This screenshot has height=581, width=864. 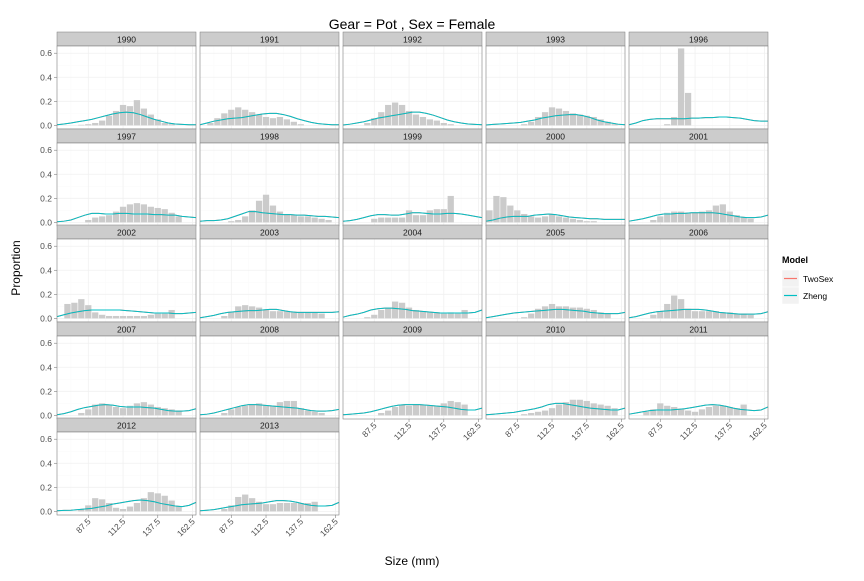 I want to click on legend-entry-zheng: Zheng, so click(x=804, y=295).